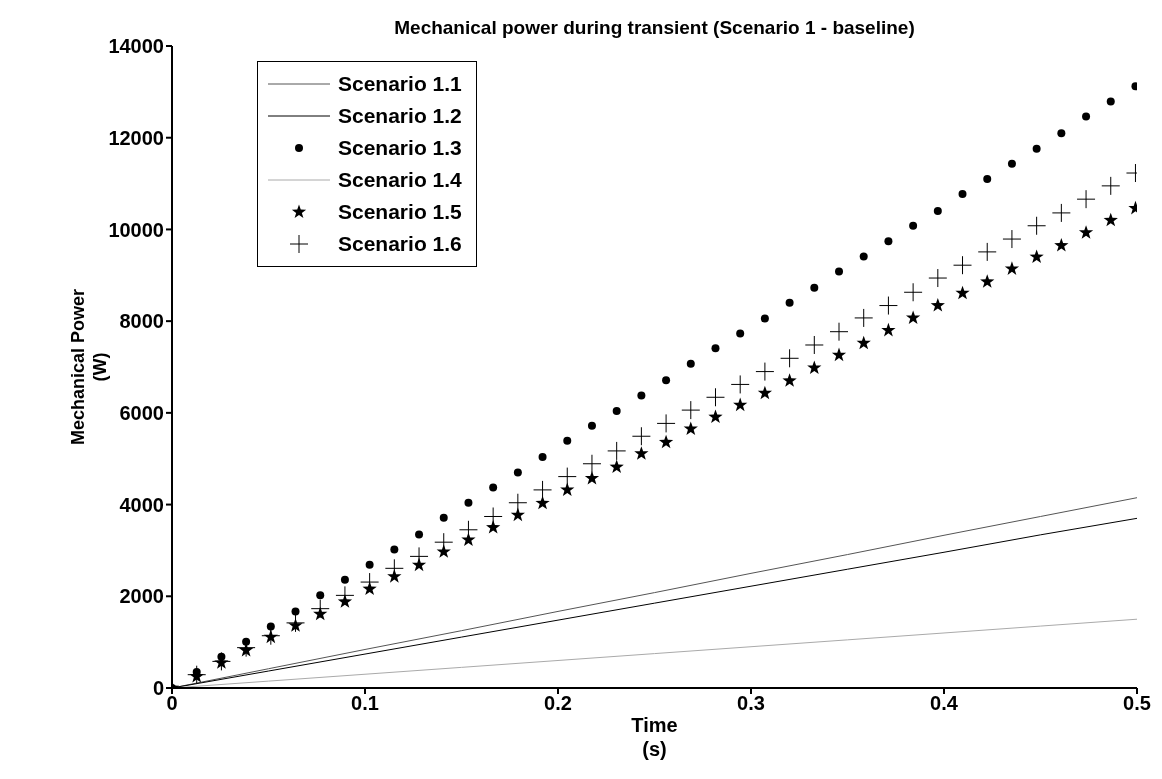  I want to click on y-tick-label: 2000, so click(141, 596).